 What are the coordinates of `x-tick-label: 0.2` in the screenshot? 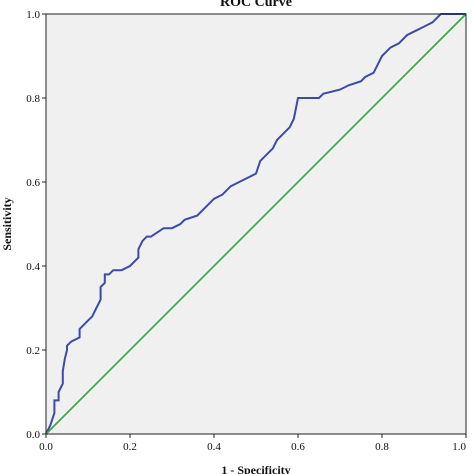 It's located at (130, 447).